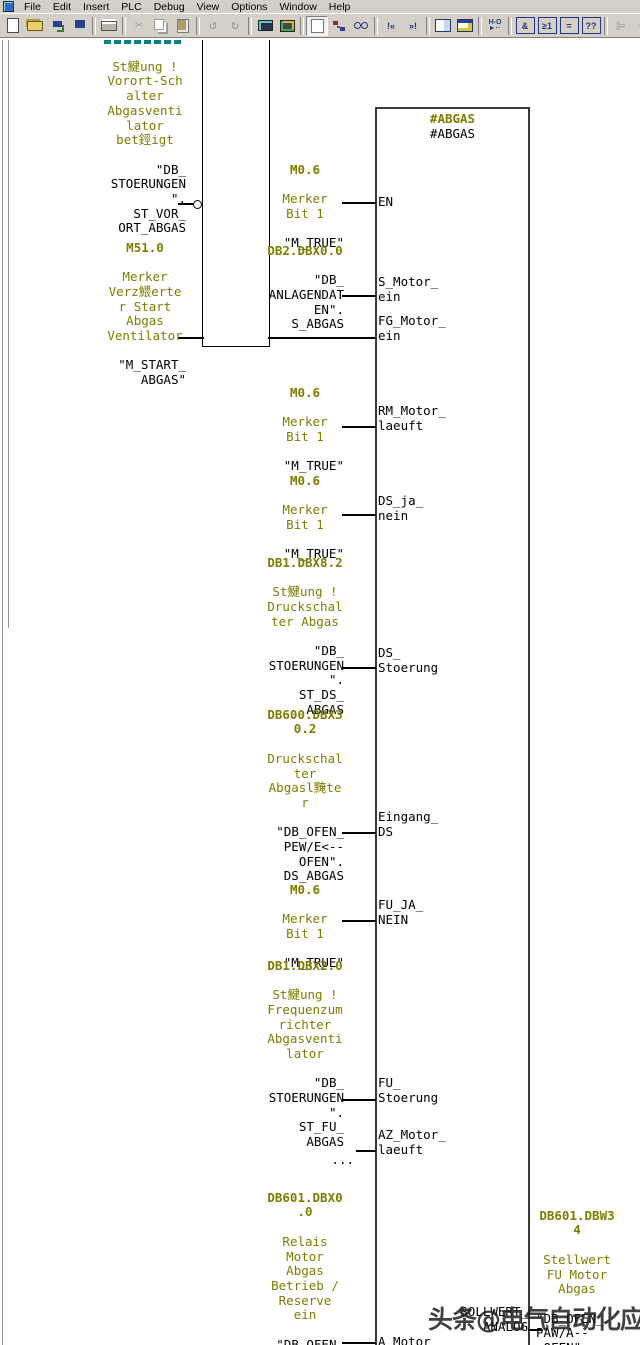 The height and width of the screenshot is (1345, 640). I want to click on menu-debug: Debug, so click(169, 6).